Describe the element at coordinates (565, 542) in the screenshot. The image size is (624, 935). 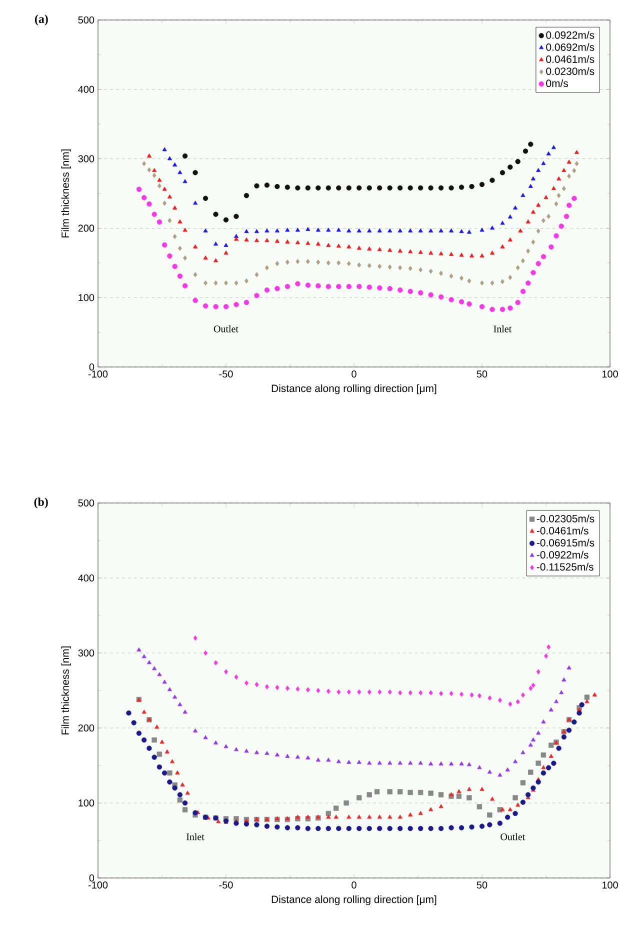
I see `legend-label: -0.06915m/s` at that location.